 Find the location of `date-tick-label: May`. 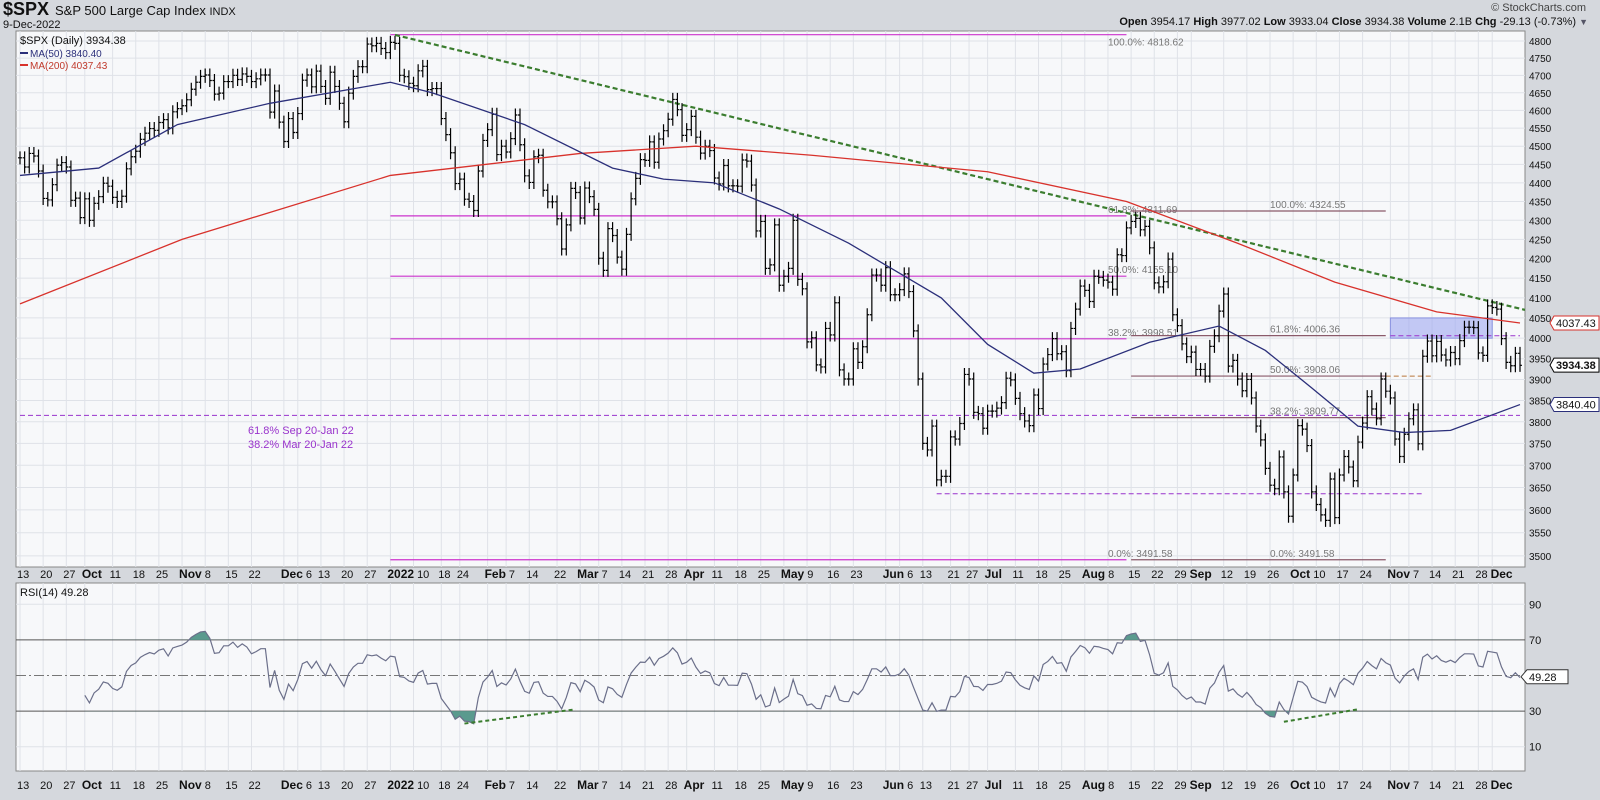

date-tick-label: May is located at coordinates (793, 785).